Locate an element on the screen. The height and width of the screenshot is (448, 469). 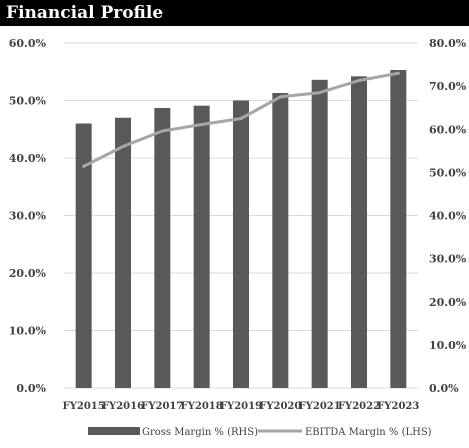
left-axis-tick-label: 60.0% is located at coordinates (28, 43).